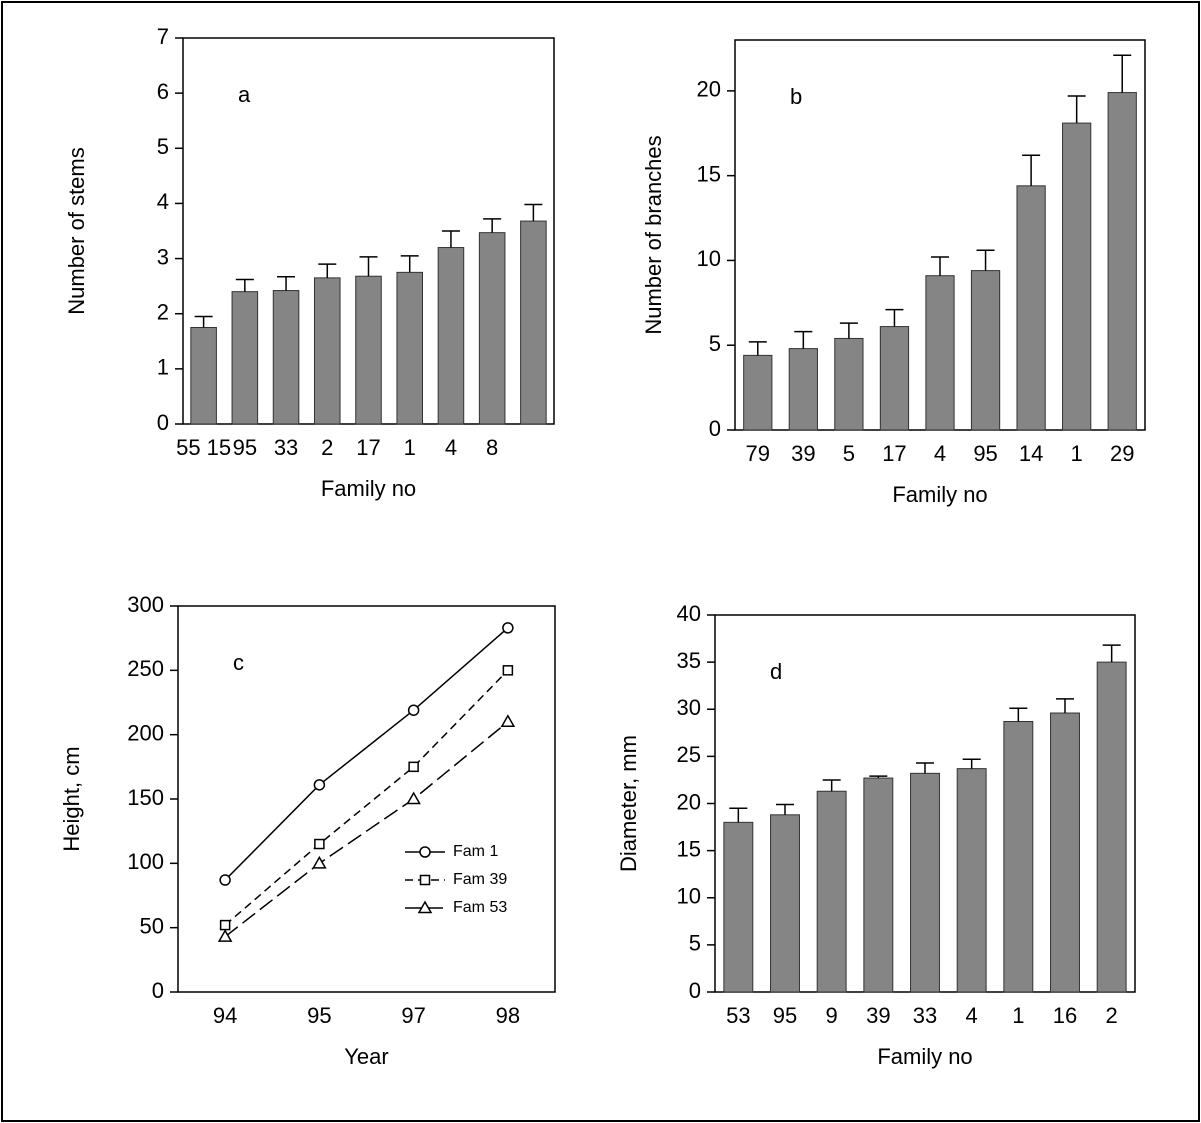 This screenshot has height=1123, width=1201. What do you see at coordinates (163, 312) in the screenshot?
I see `y-tick-label: 2` at bounding box center [163, 312].